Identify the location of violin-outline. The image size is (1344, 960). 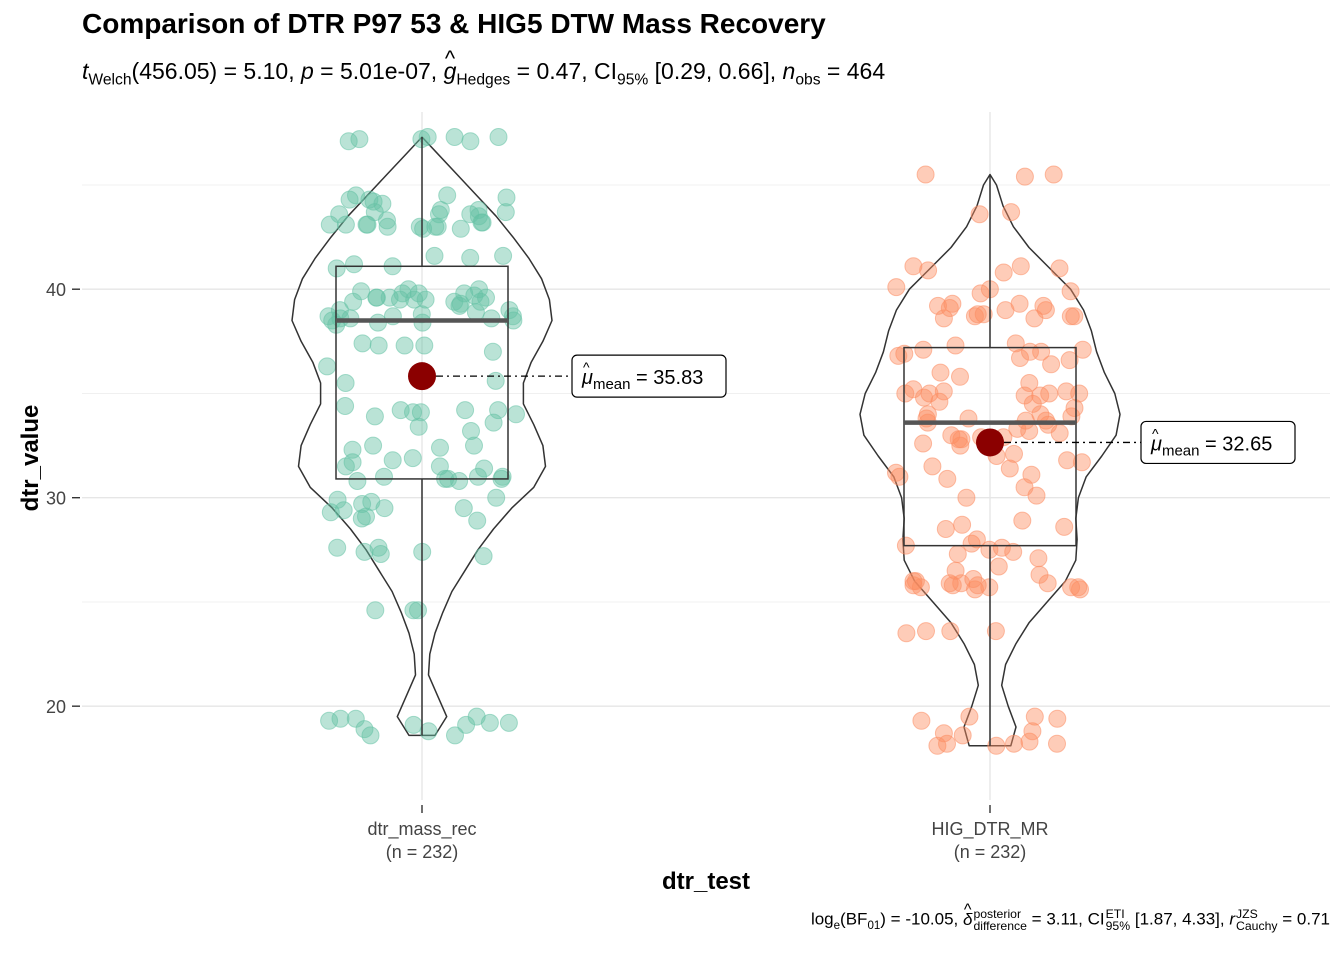
(990, 460).